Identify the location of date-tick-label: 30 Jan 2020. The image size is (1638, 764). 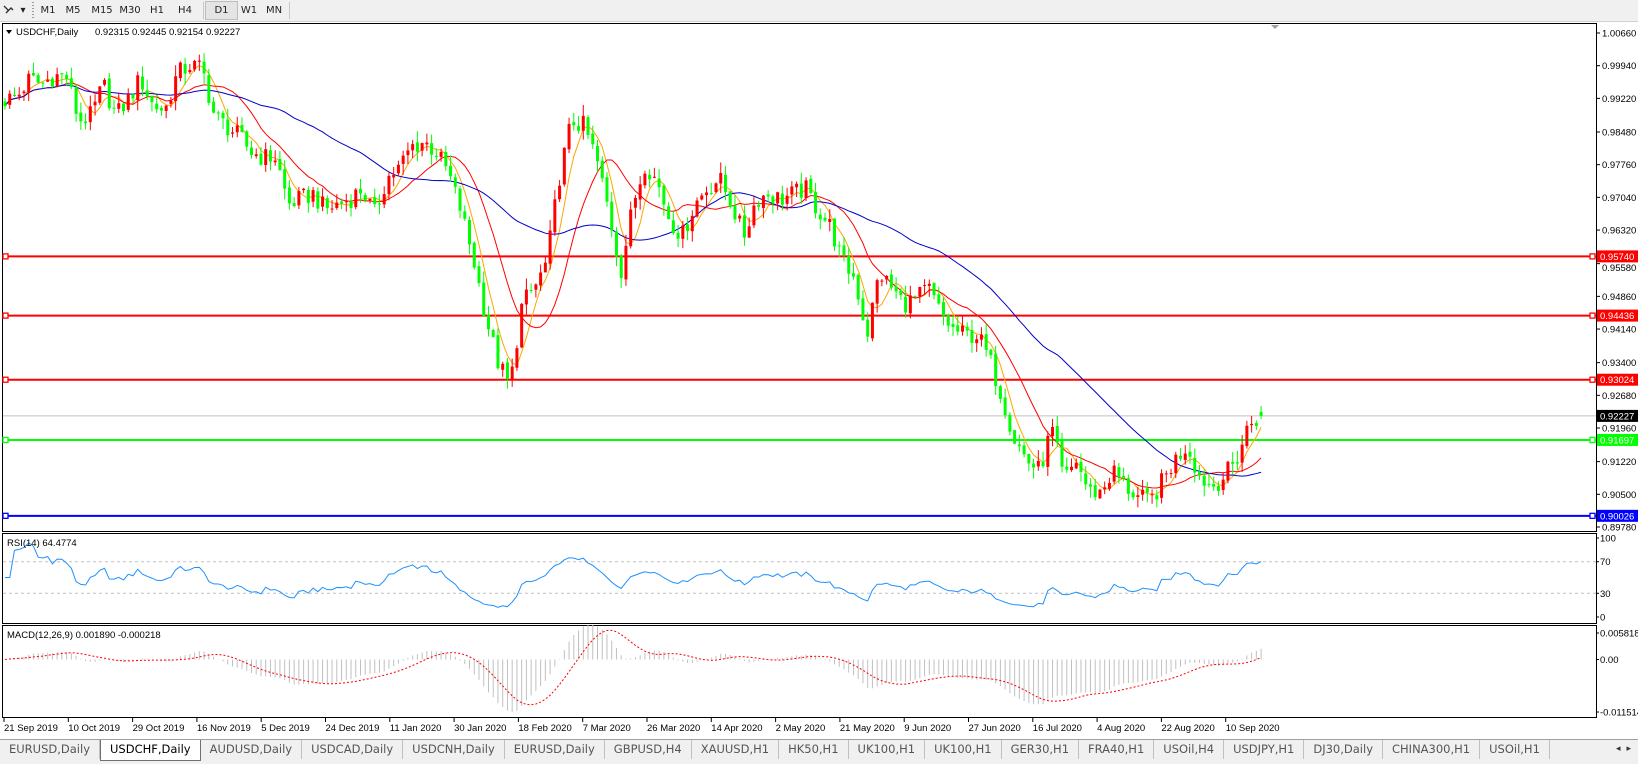
(480, 728).